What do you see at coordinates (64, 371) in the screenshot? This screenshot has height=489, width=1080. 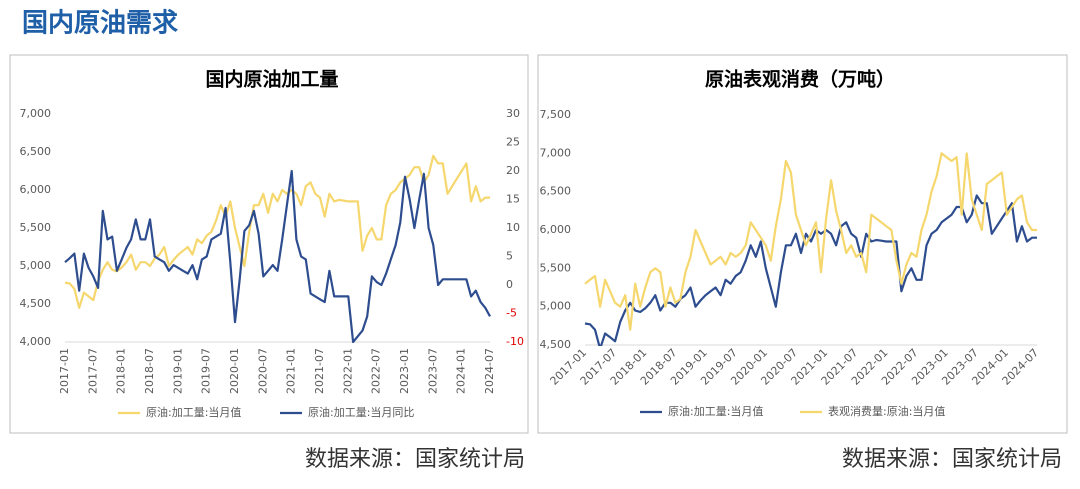 I see `x-tick-label: 2017-01` at bounding box center [64, 371].